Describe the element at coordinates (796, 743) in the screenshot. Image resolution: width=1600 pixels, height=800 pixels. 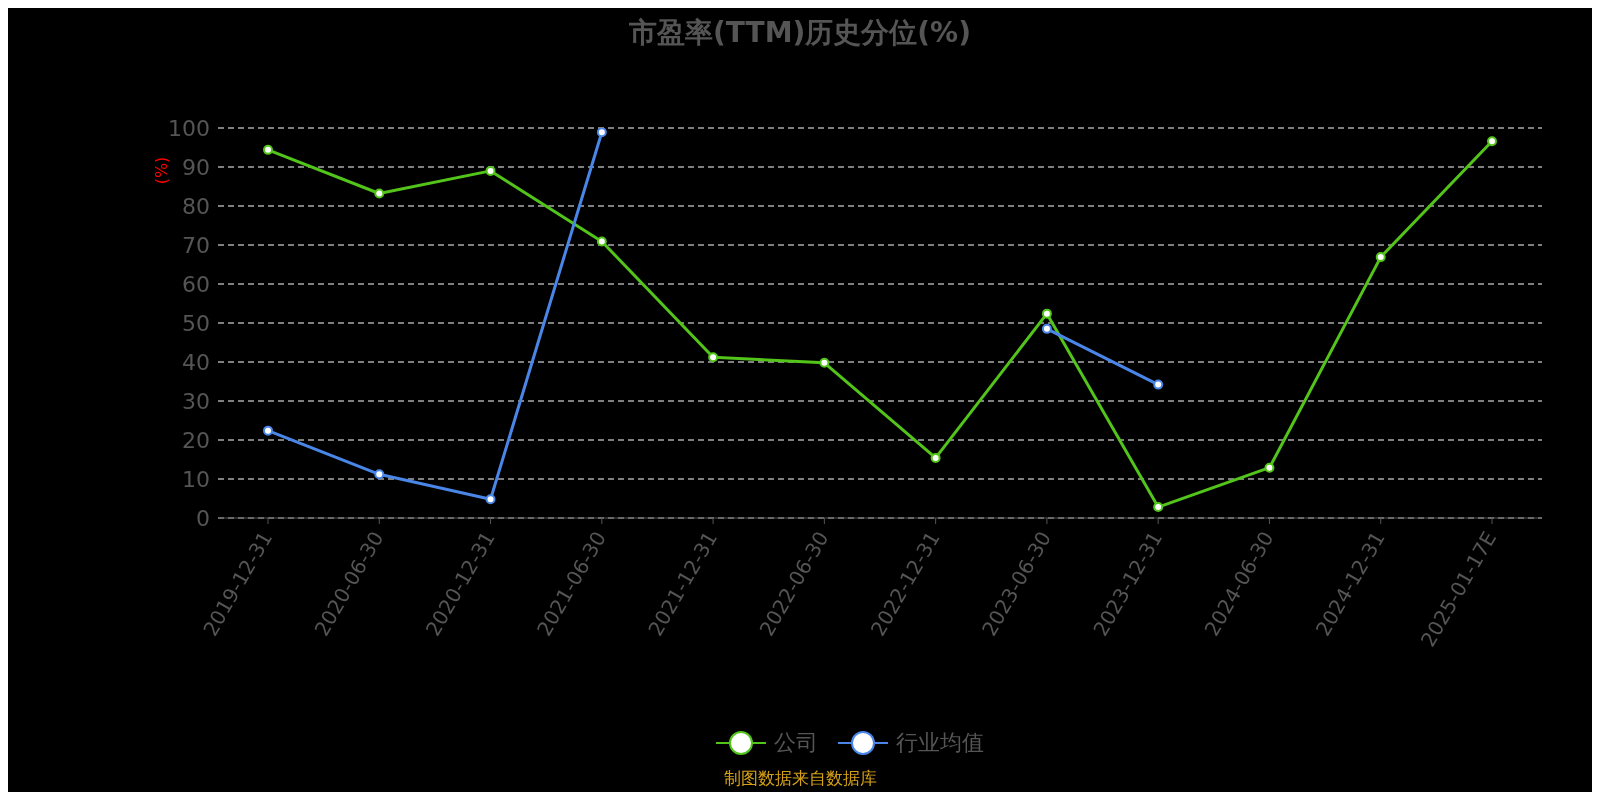
I see `legend-label: 公司` at that location.